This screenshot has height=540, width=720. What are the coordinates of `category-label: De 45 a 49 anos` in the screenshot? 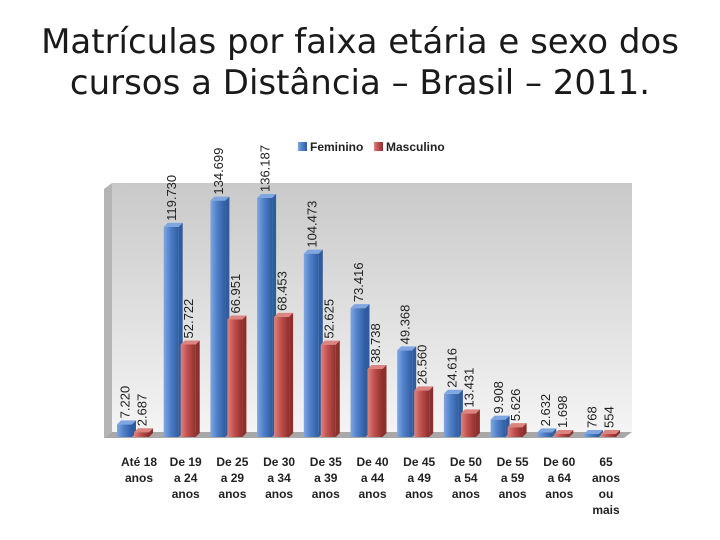 It's located at (419, 478).